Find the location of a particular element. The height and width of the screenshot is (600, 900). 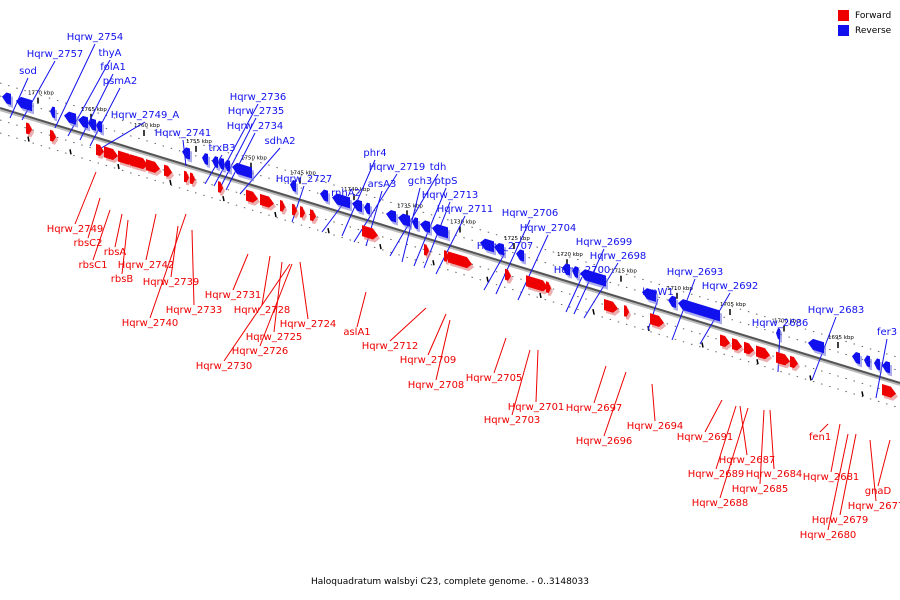

gene-label-hqrw-2735: Hqrw_2735 is located at coordinates (256, 111).